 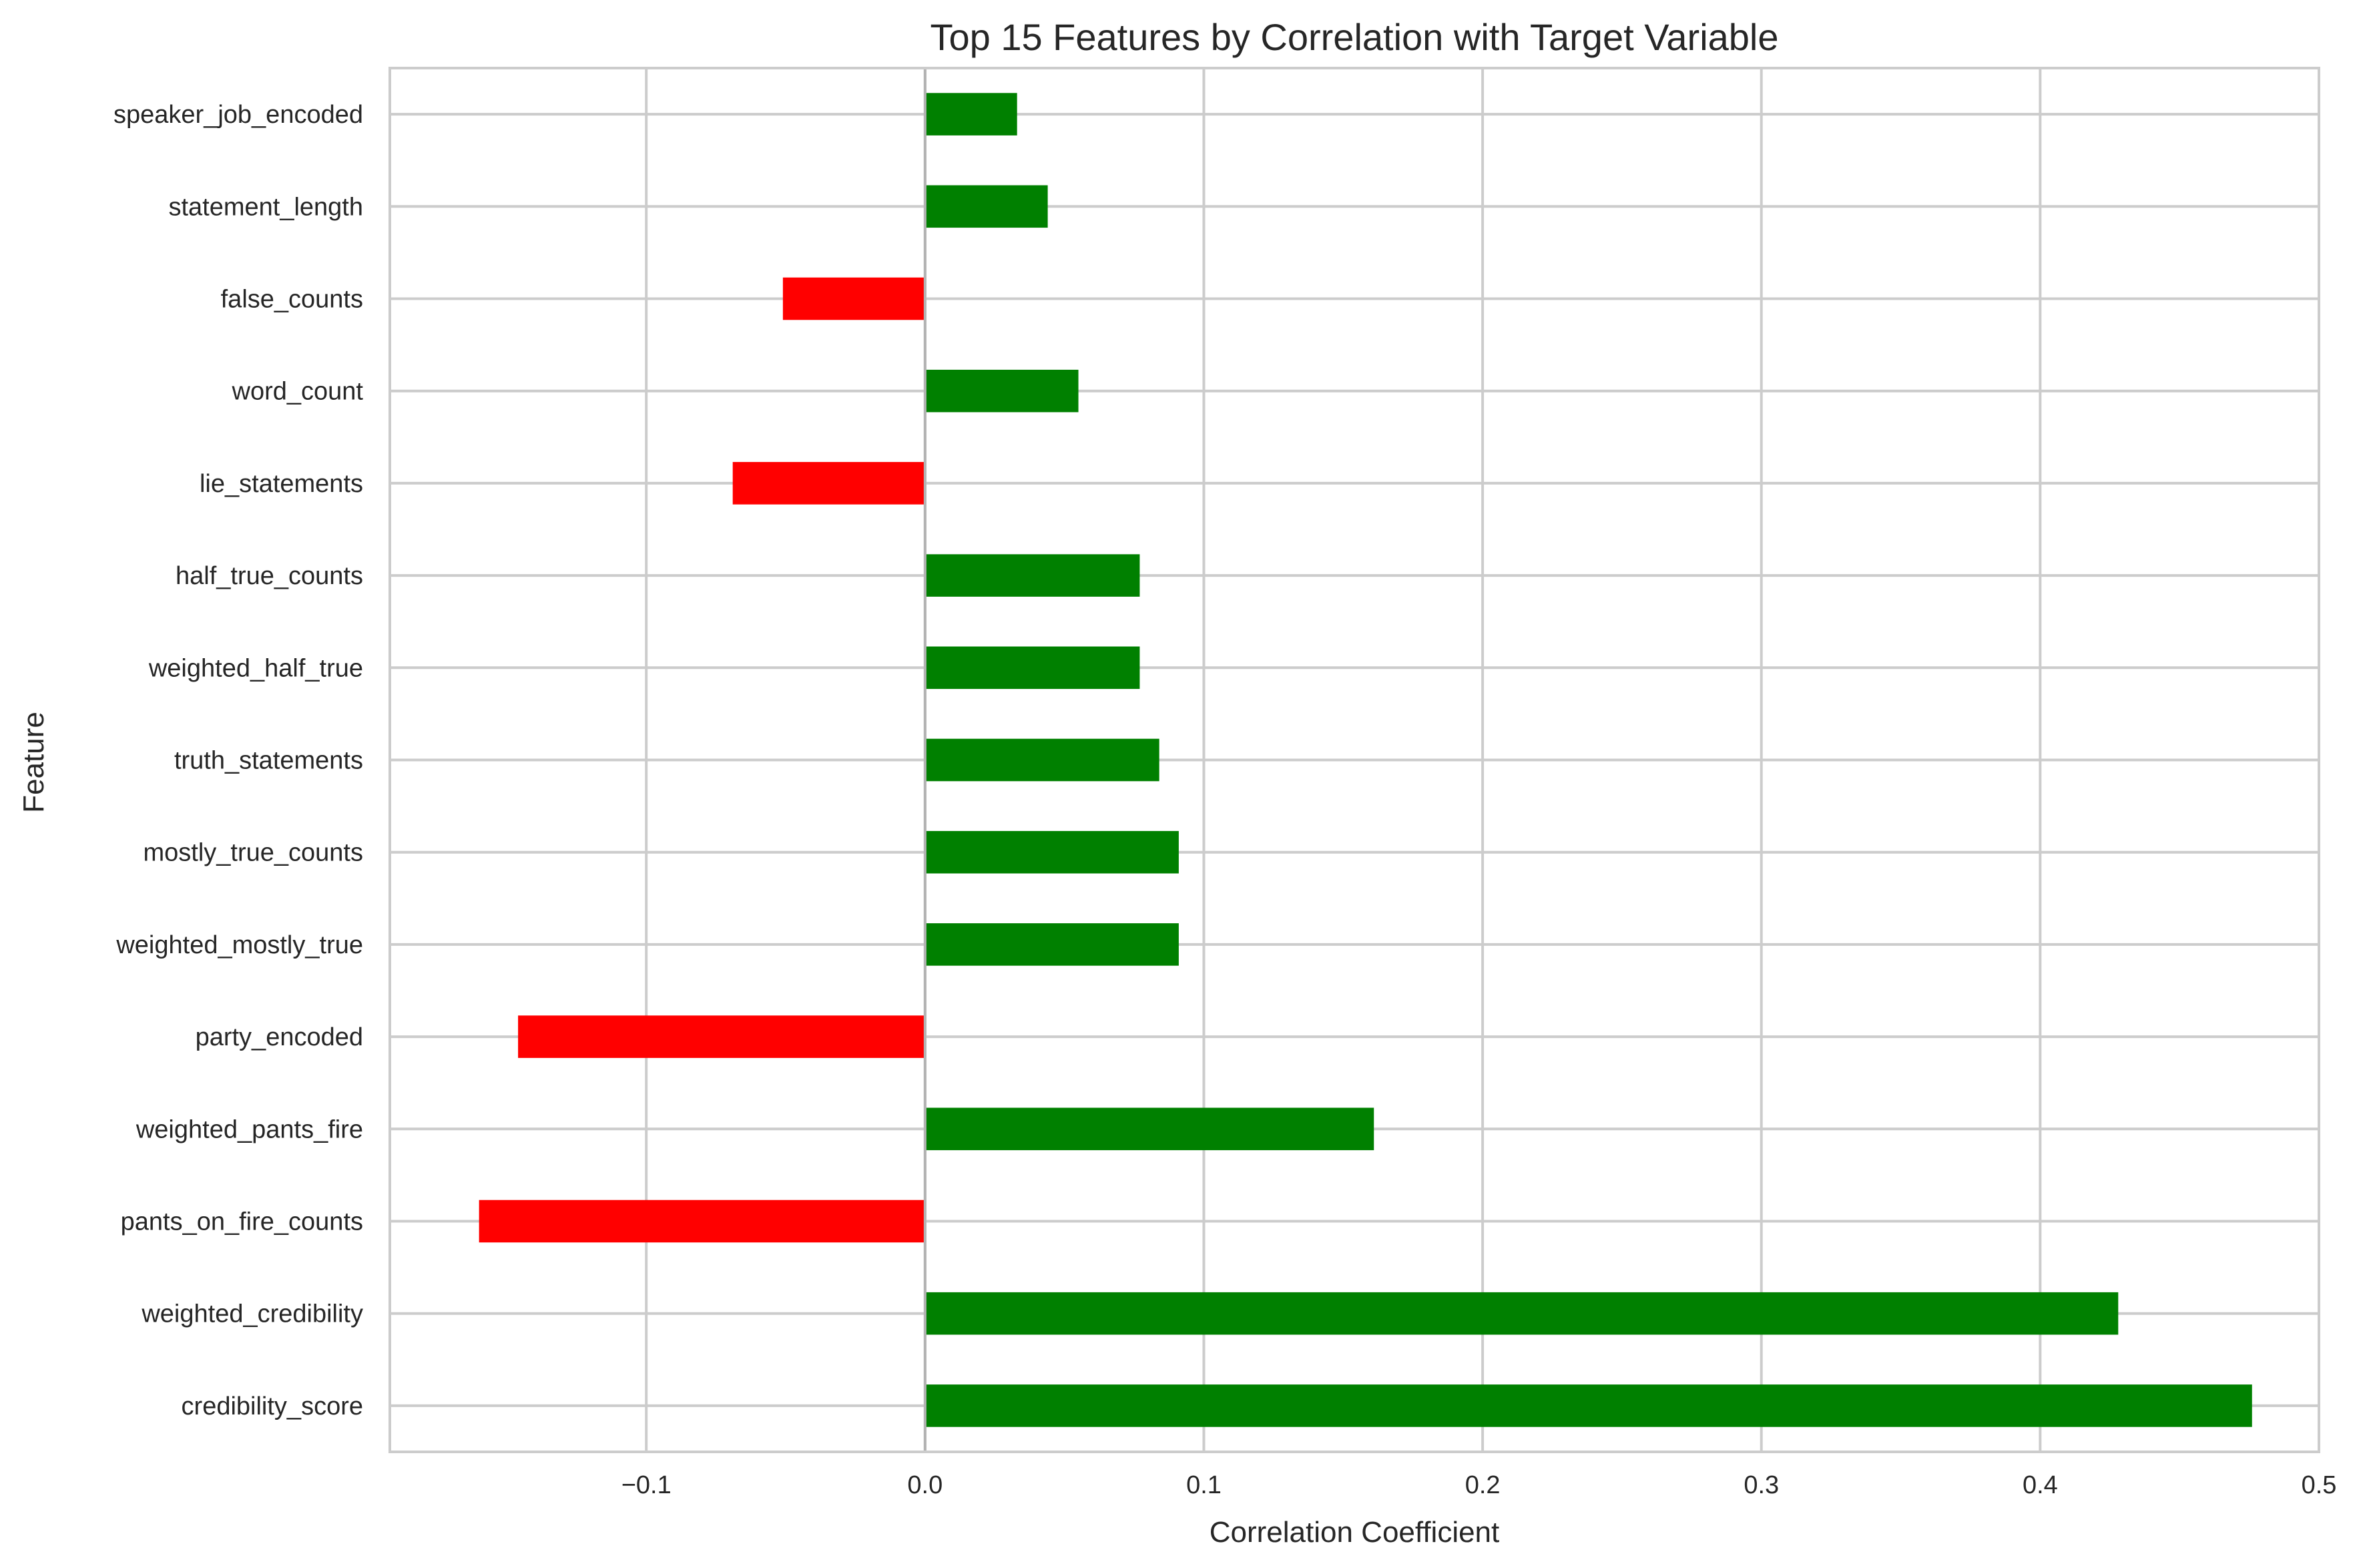 What do you see at coordinates (279, 1037) in the screenshot?
I see `y-tick-label: party_encoded` at bounding box center [279, 1037].